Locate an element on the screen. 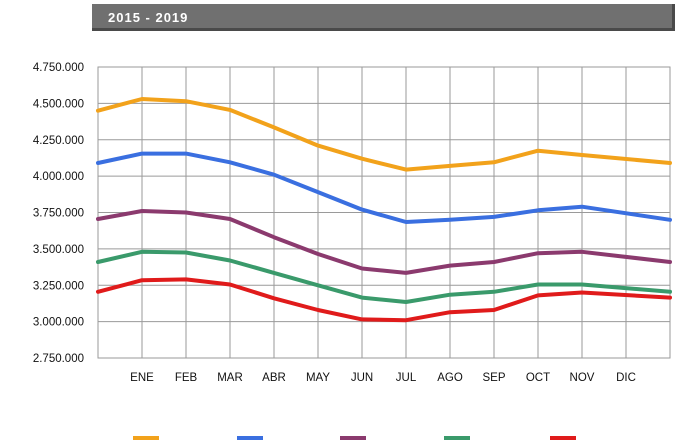  y-tick-label: 4.500.000 is located at coordinates (58, 104).